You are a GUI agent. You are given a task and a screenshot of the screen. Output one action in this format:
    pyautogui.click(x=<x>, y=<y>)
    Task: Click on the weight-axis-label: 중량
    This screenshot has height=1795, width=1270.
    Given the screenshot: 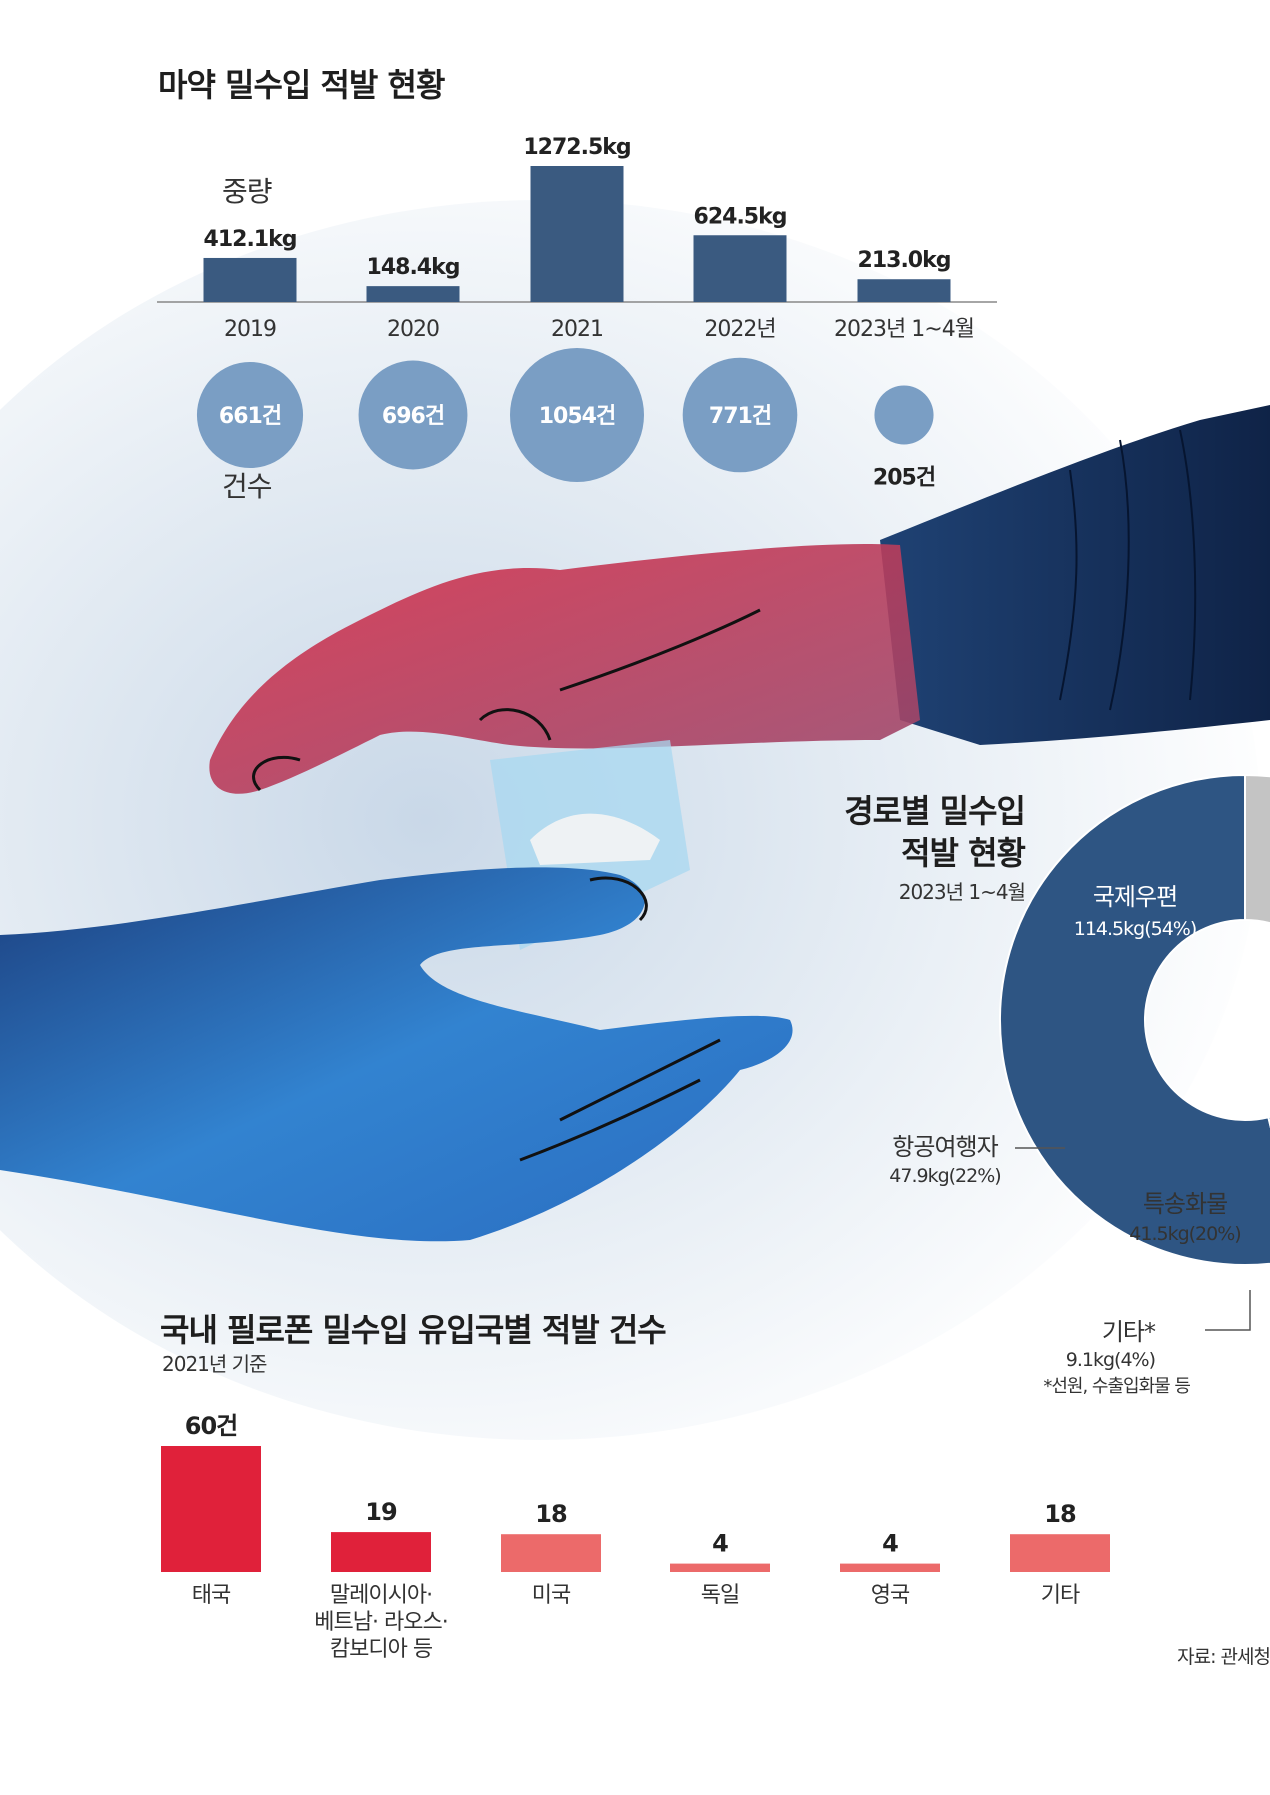 What is the action you would take?
    pyautogui.click(x=247, y=191)
    